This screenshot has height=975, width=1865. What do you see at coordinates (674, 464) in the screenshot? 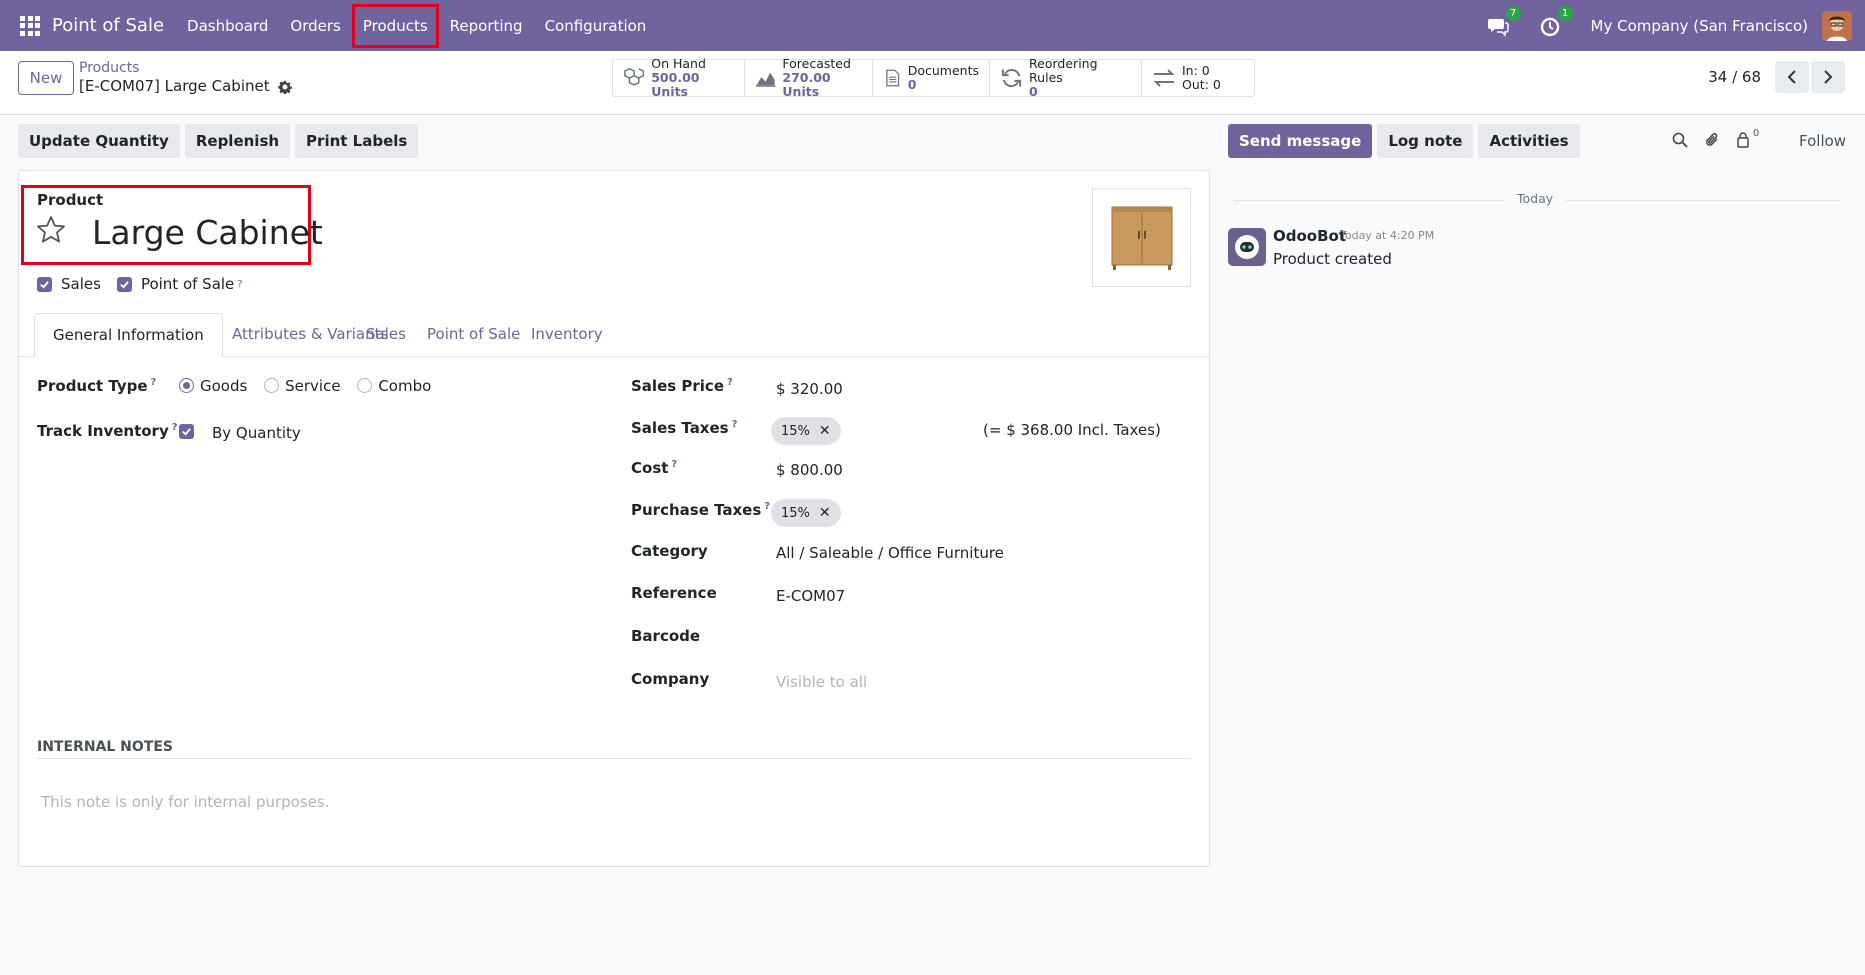
I see `cost-help-icon: ?` at bounding box center [674, 464].